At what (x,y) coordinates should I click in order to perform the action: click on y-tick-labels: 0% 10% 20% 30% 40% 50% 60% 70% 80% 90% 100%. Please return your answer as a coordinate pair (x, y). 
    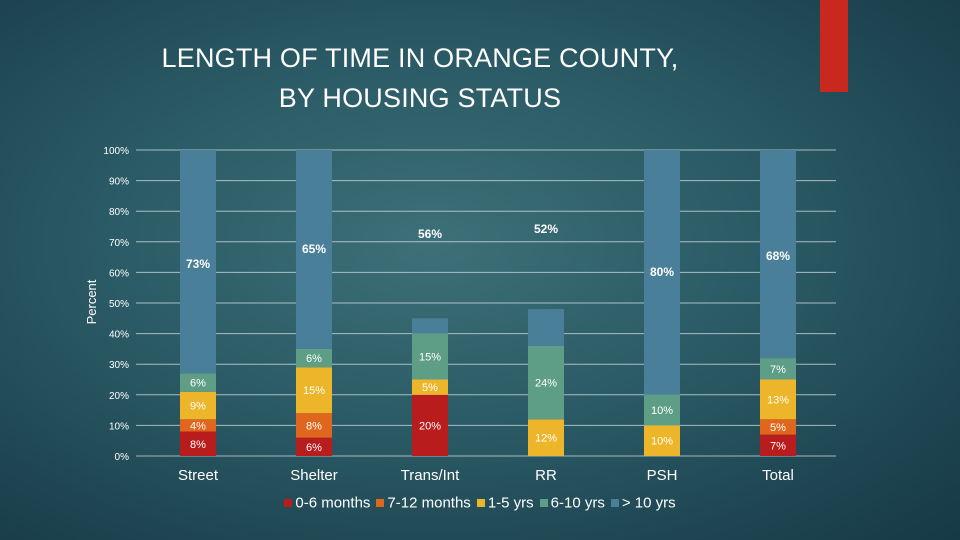
    Looking at the image, I should click on (116, 304).